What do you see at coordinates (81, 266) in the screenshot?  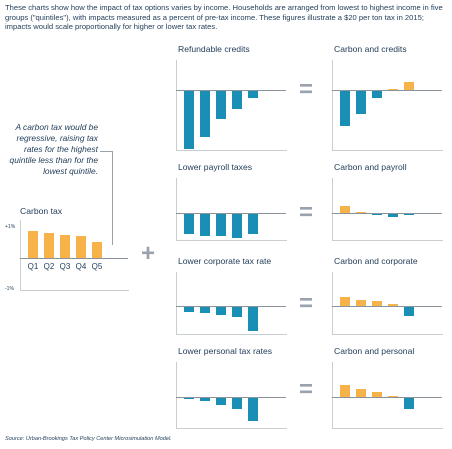 I see `x-tick-label: Q4` at bounding box center [81, 266].